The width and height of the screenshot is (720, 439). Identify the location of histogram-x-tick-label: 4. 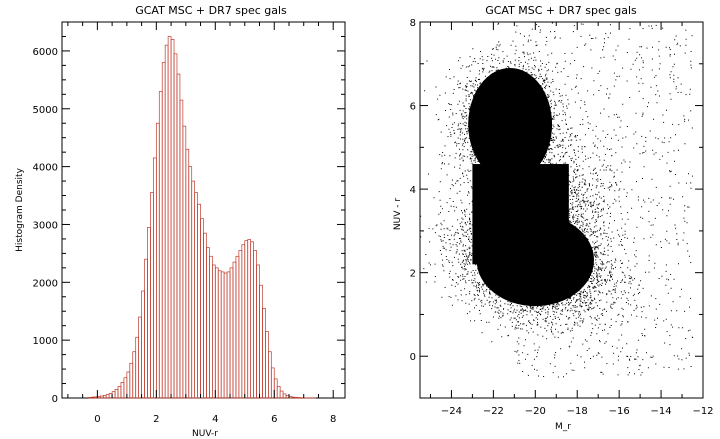
(215, 419).